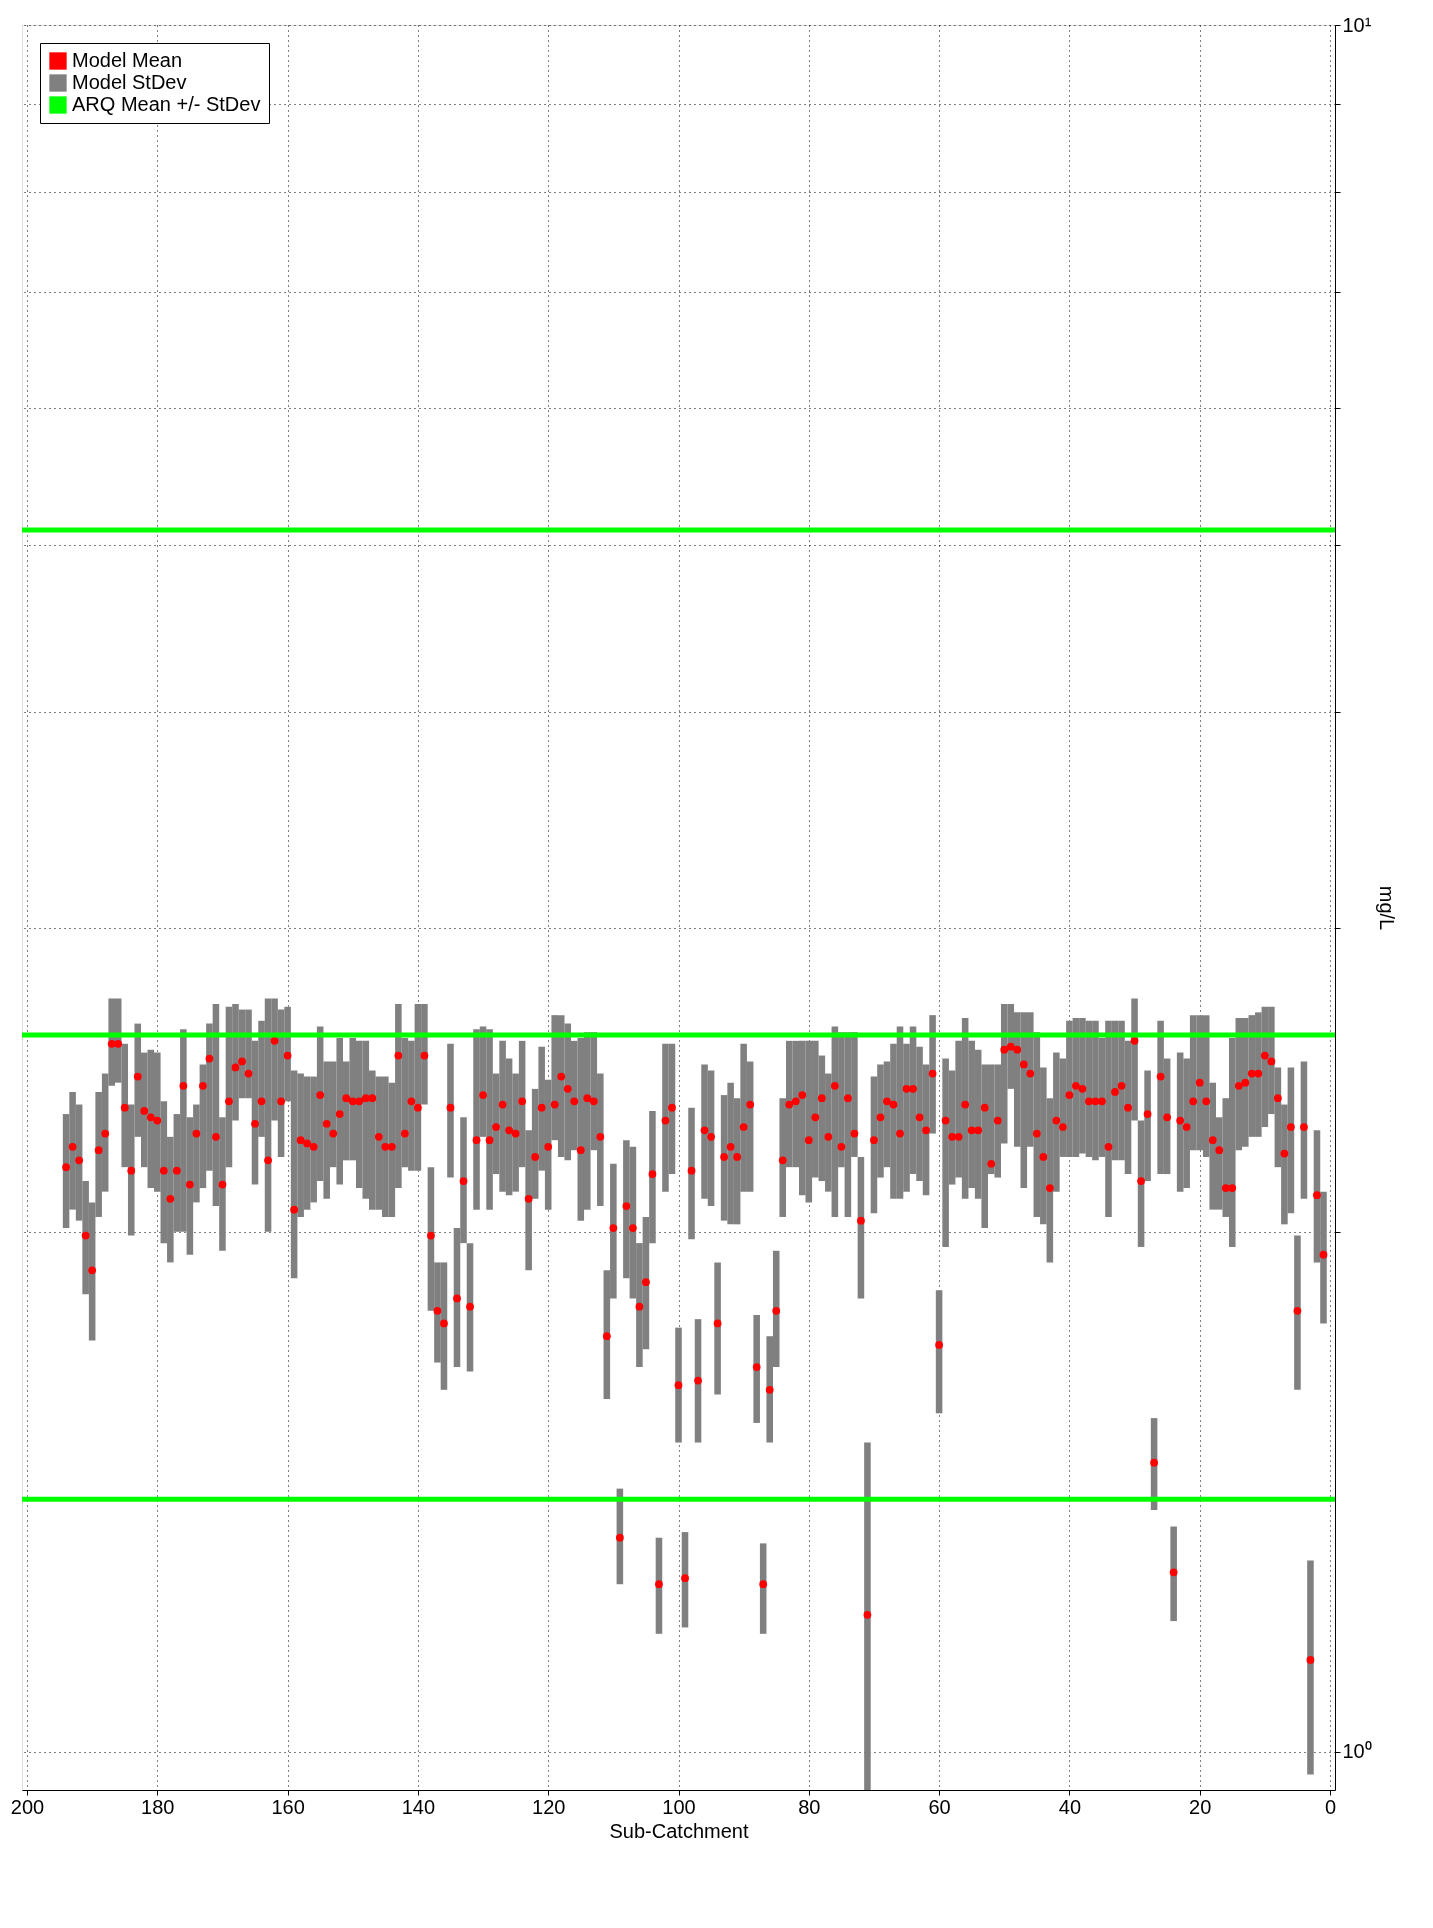  I want to click on x-tick-label: 120, so click(549, 1806).